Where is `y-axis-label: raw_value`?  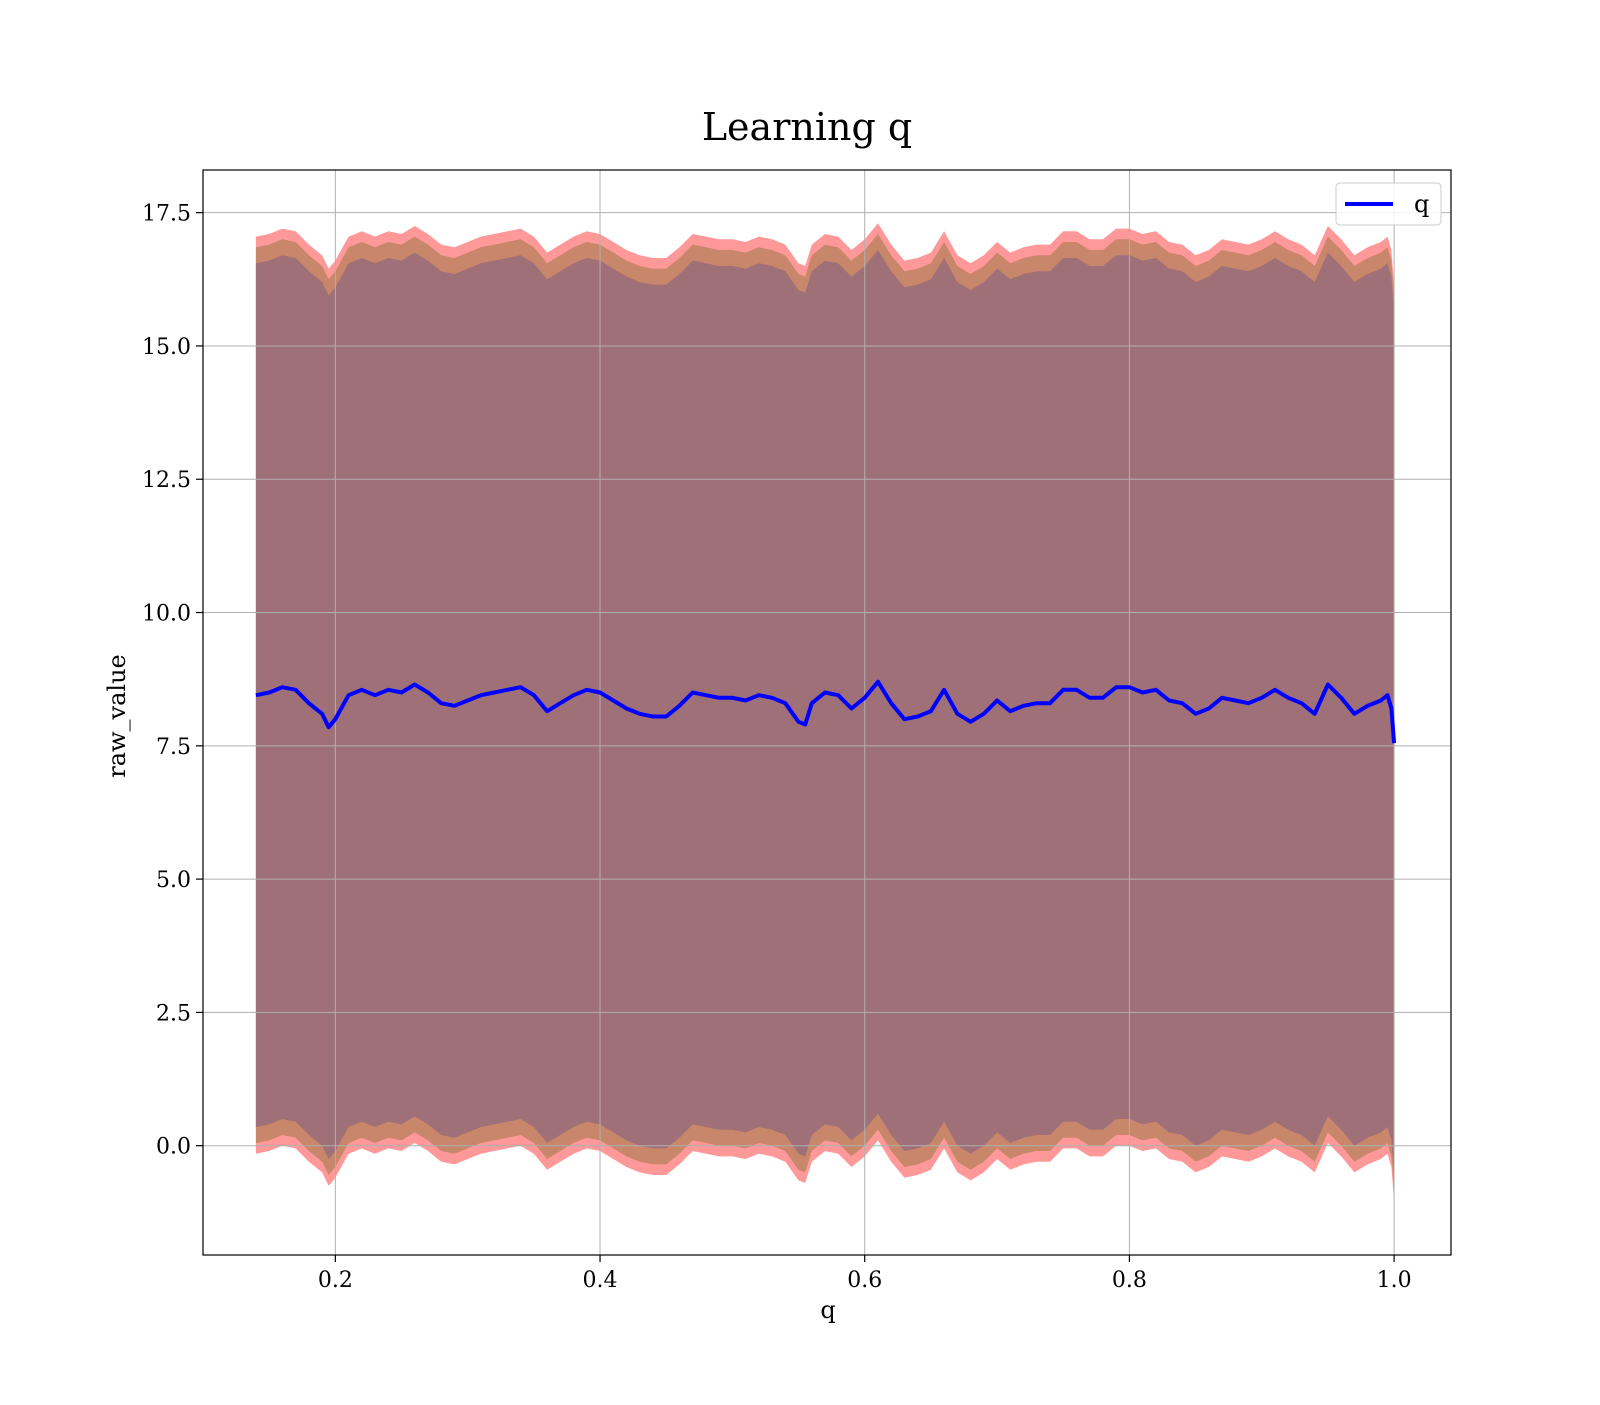
y-axis-label: raw_value is located at coordinates (117, 716).